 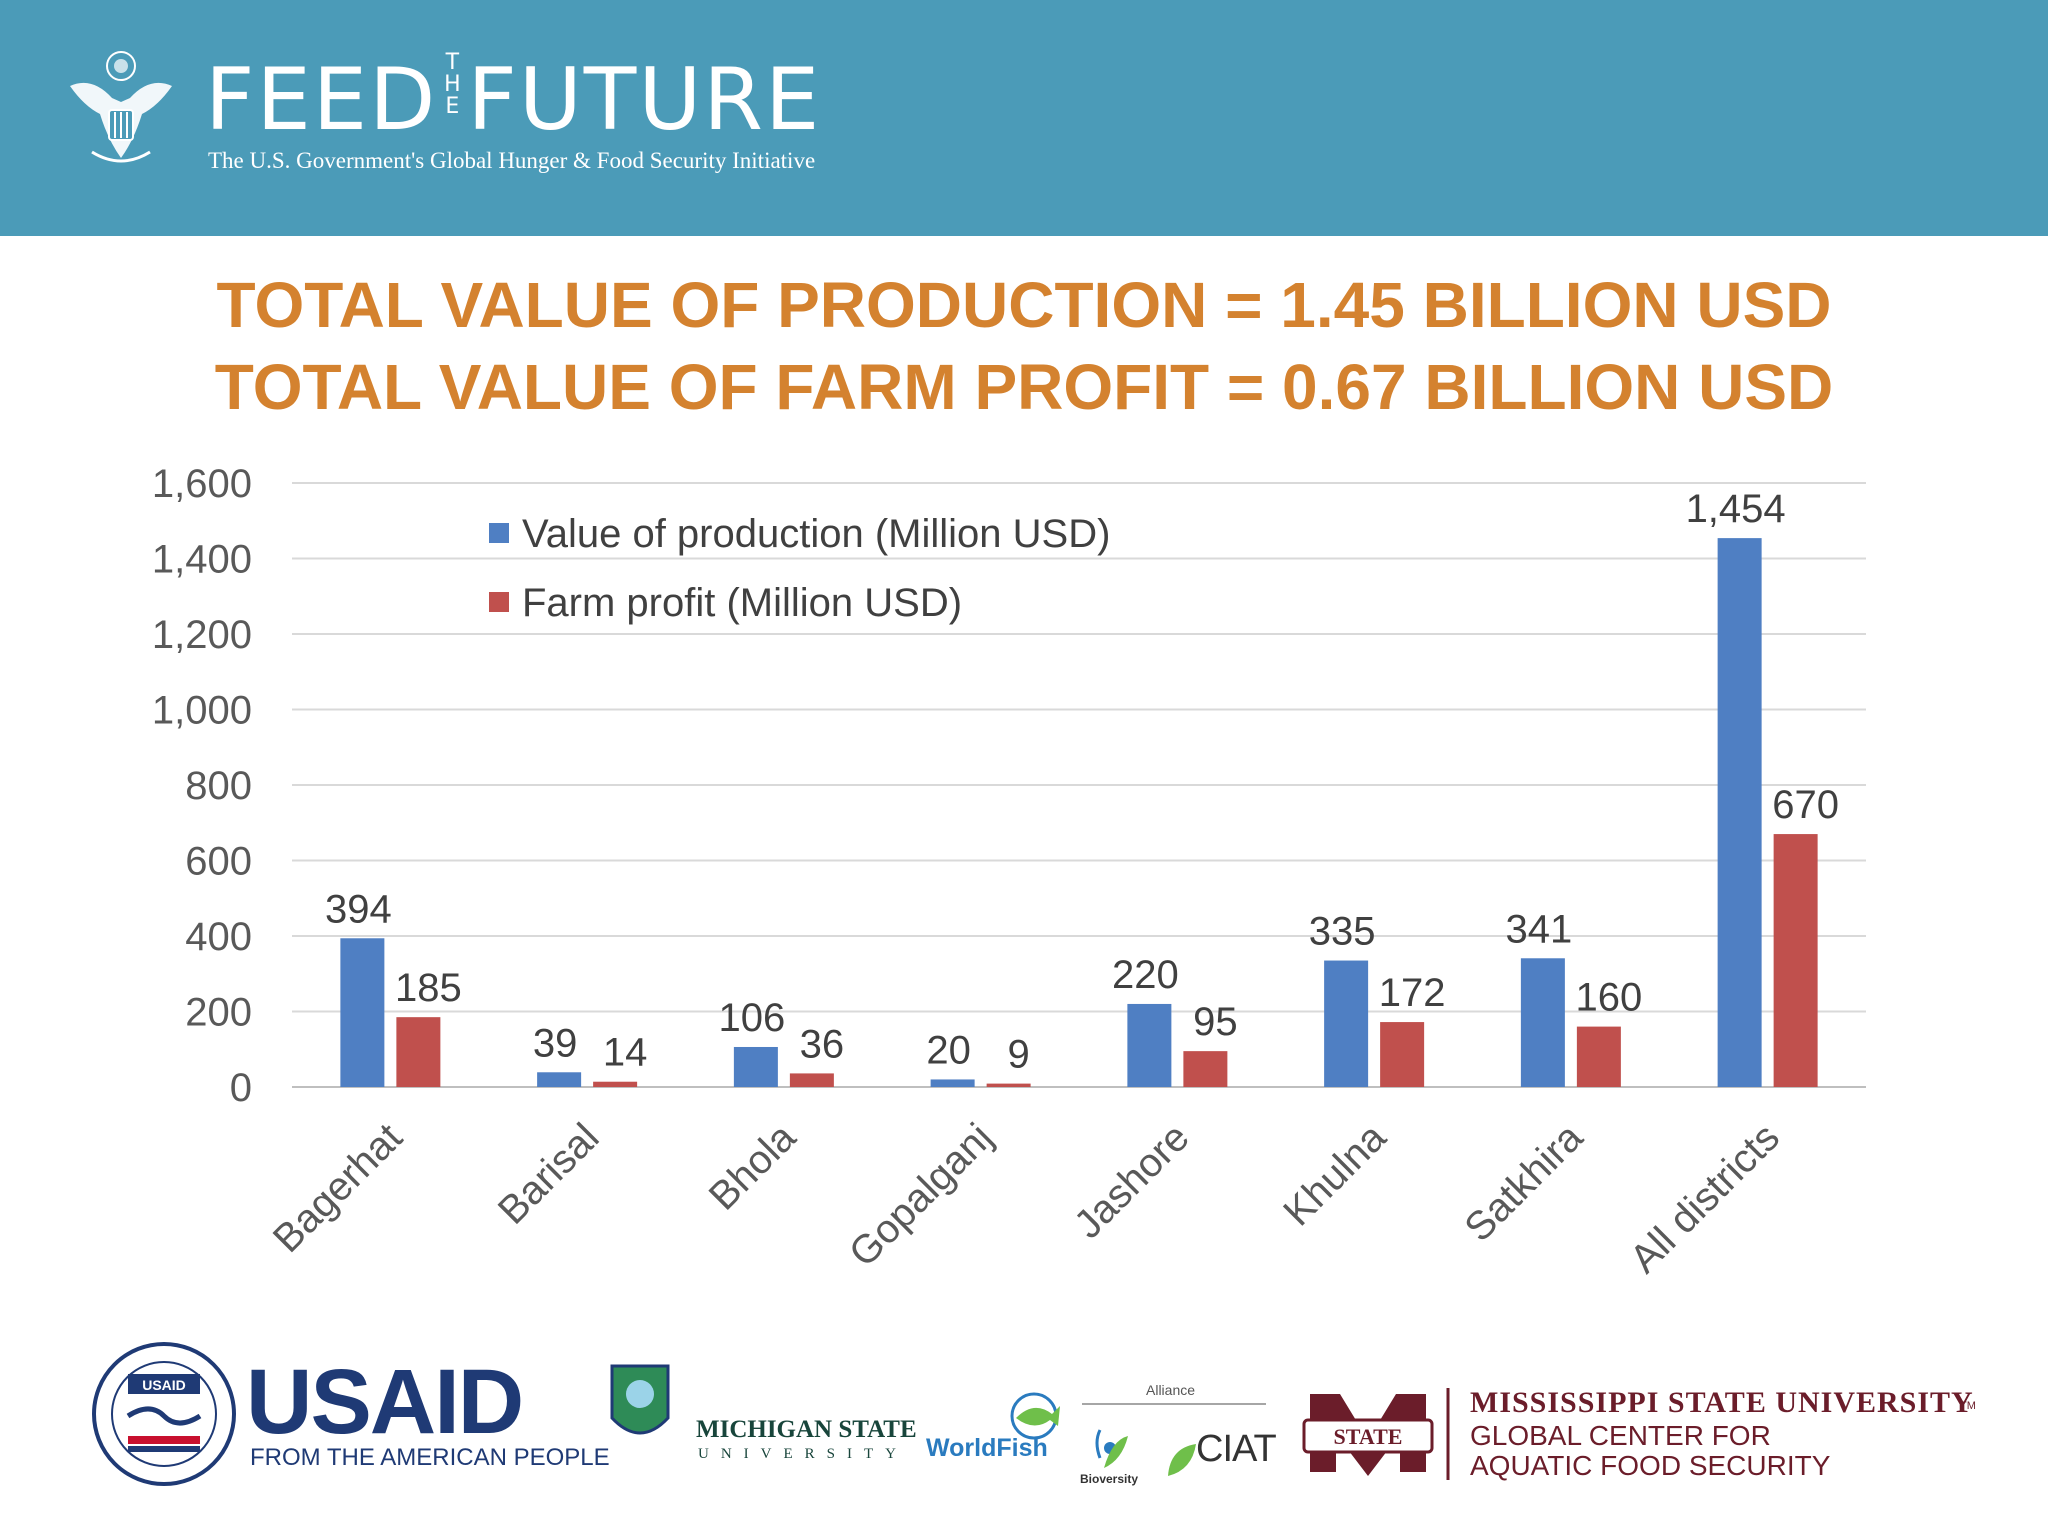 I want to click on legend-label-production: Value of production (Million USD), so click(x=816, y=534).